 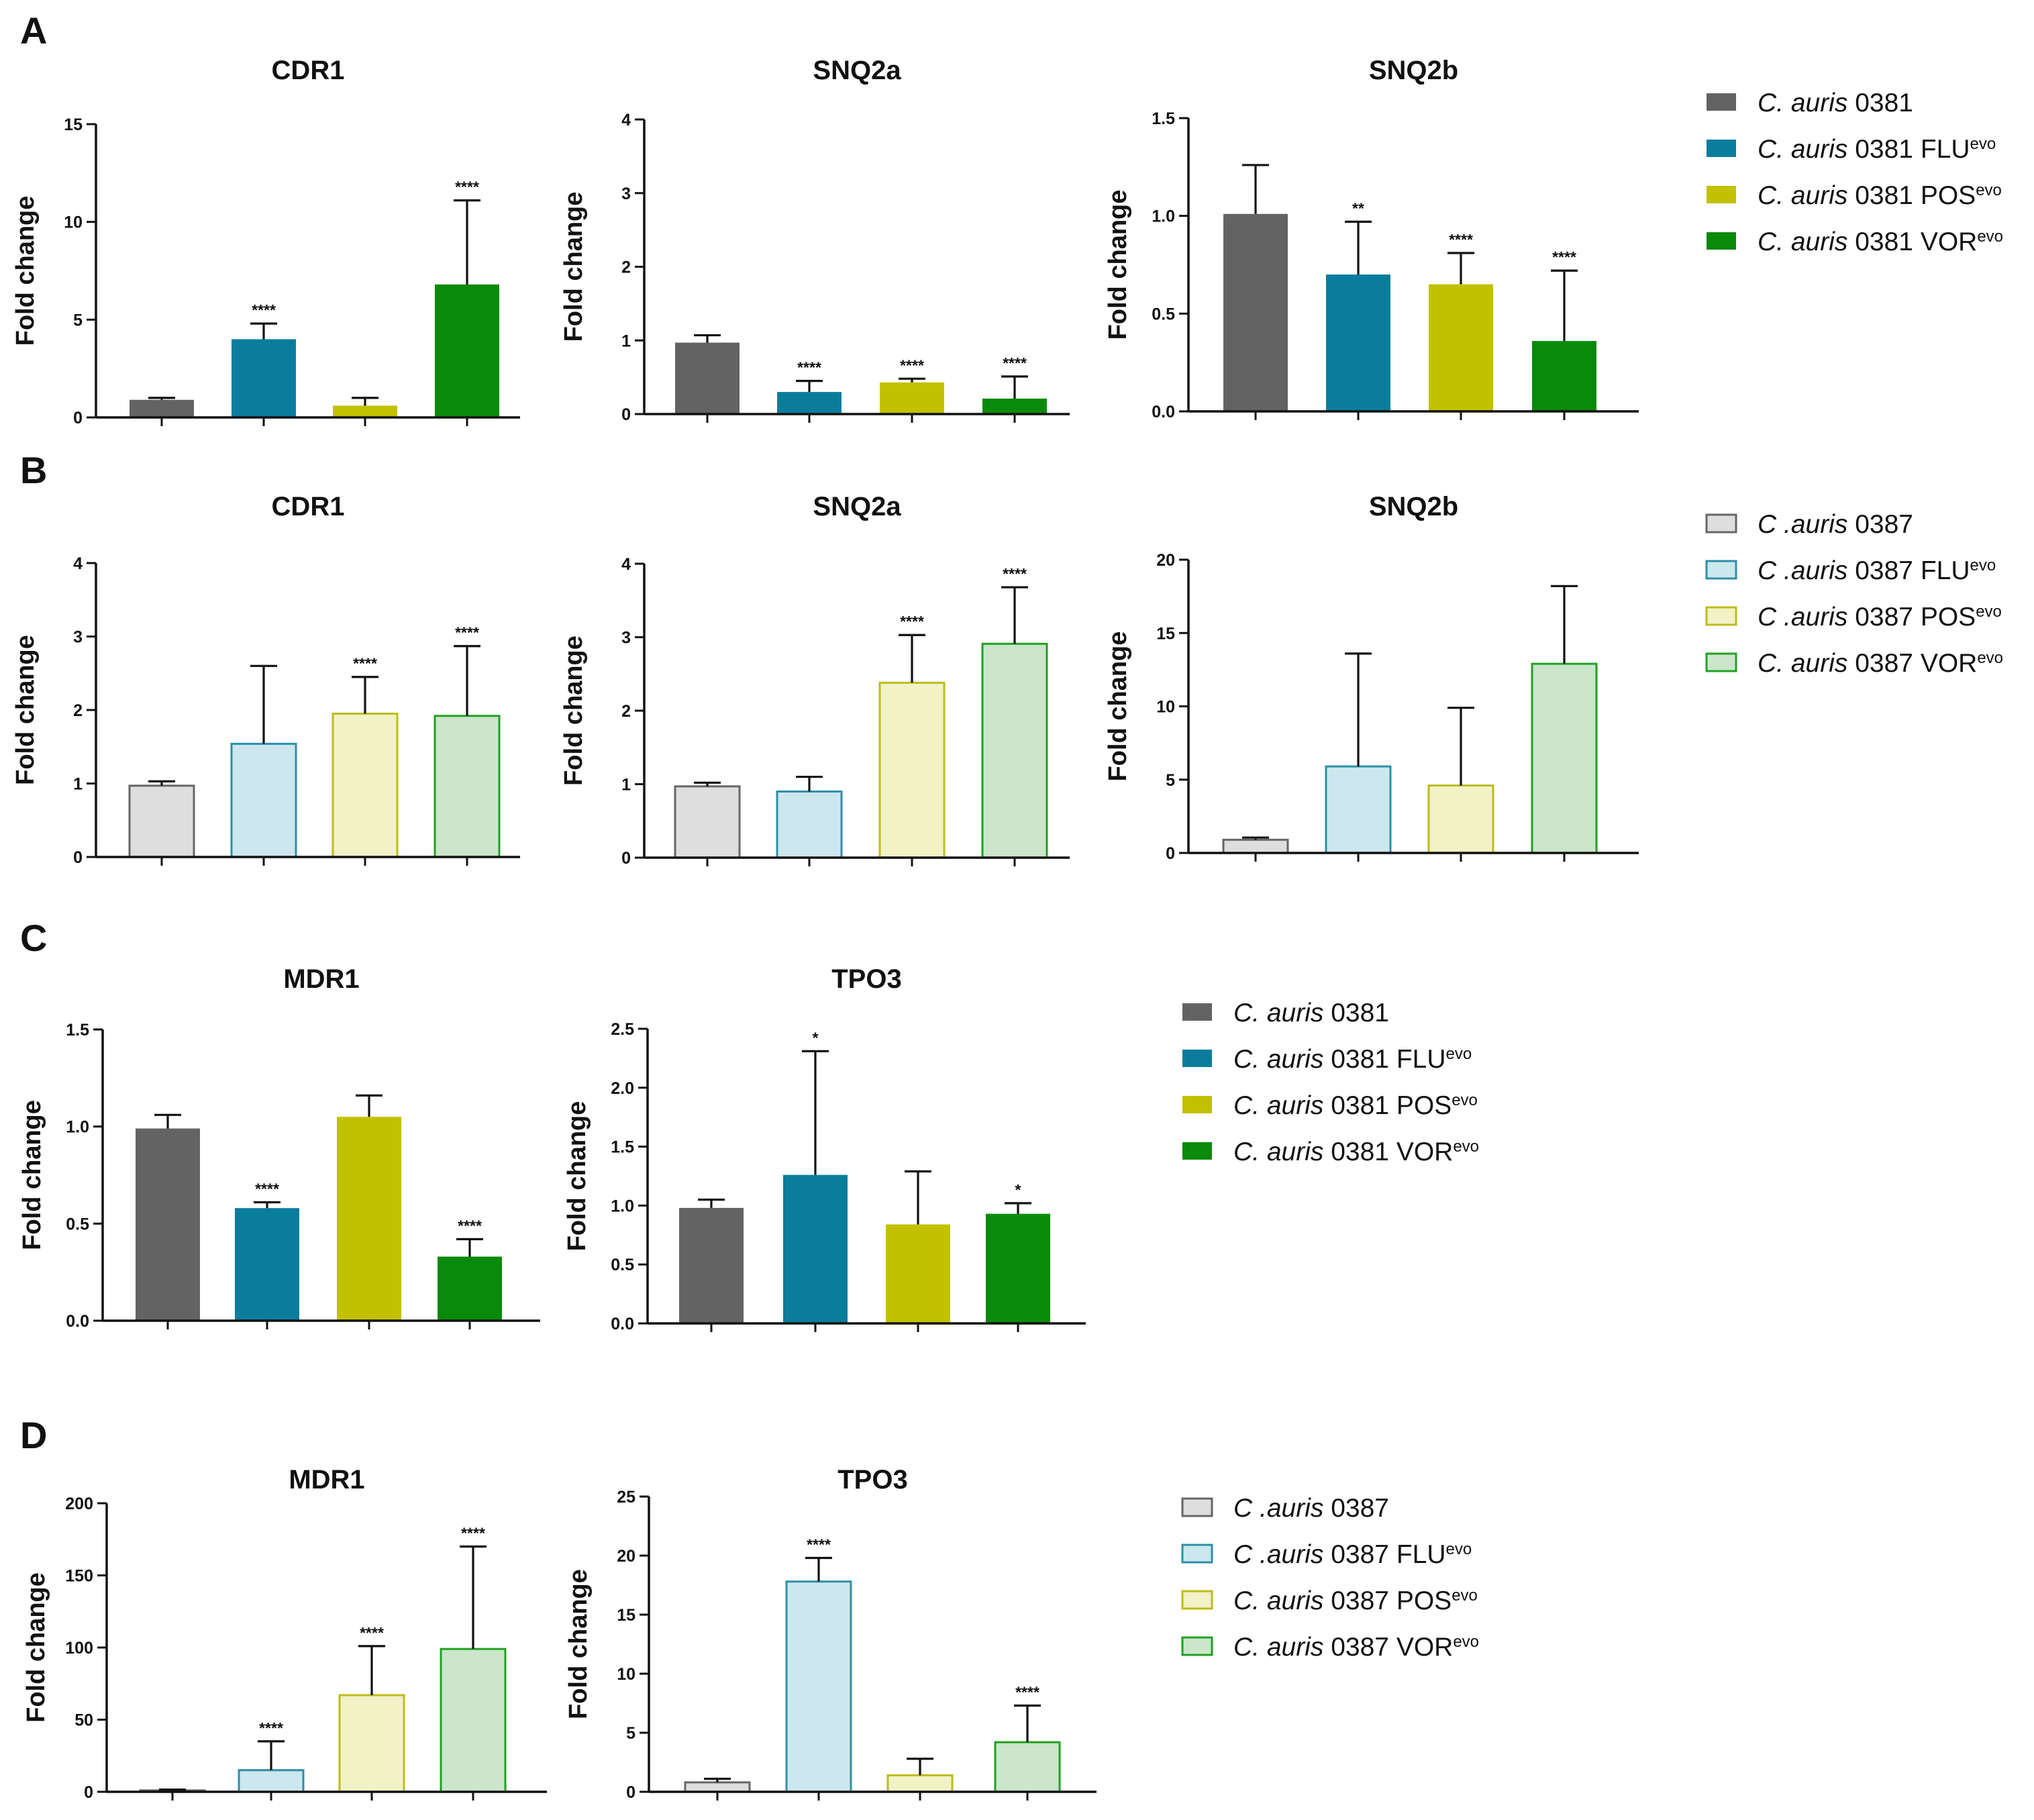 I want to click on panel-letter-D: D, so click(x=33, y=1435).